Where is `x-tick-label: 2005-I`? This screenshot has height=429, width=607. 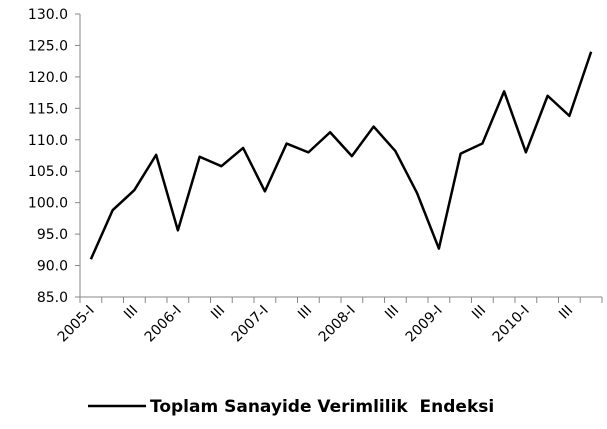
x-tick-label: 2005-I is located at coordinates (76, 324).